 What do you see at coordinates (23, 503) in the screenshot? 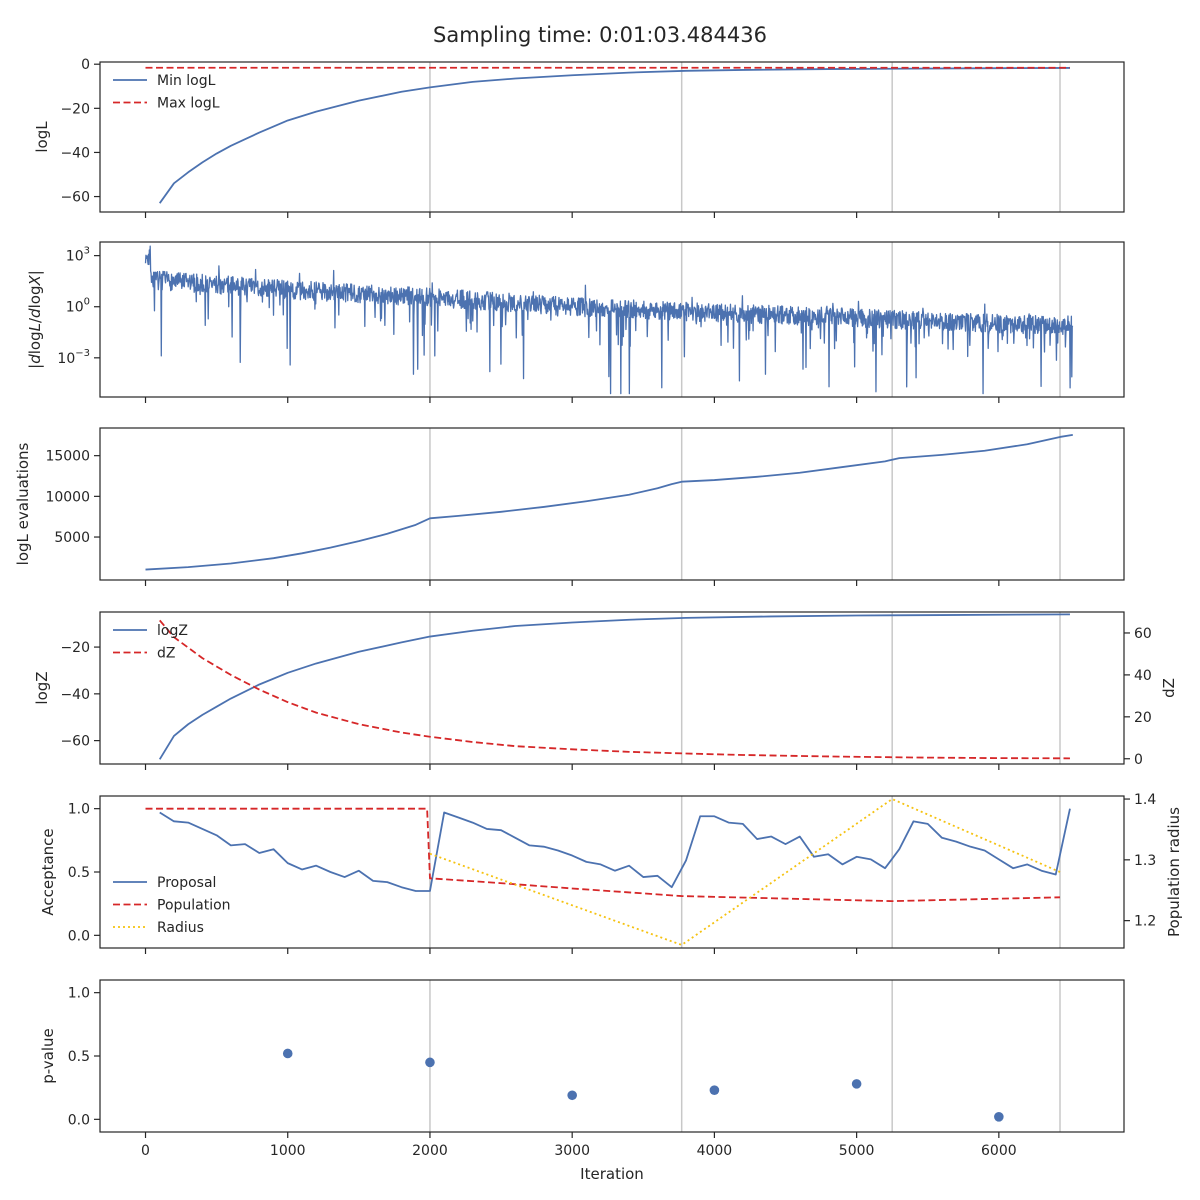
I see `y-axis-label-evals: logL evaluations` at bounding box center [23, 503].